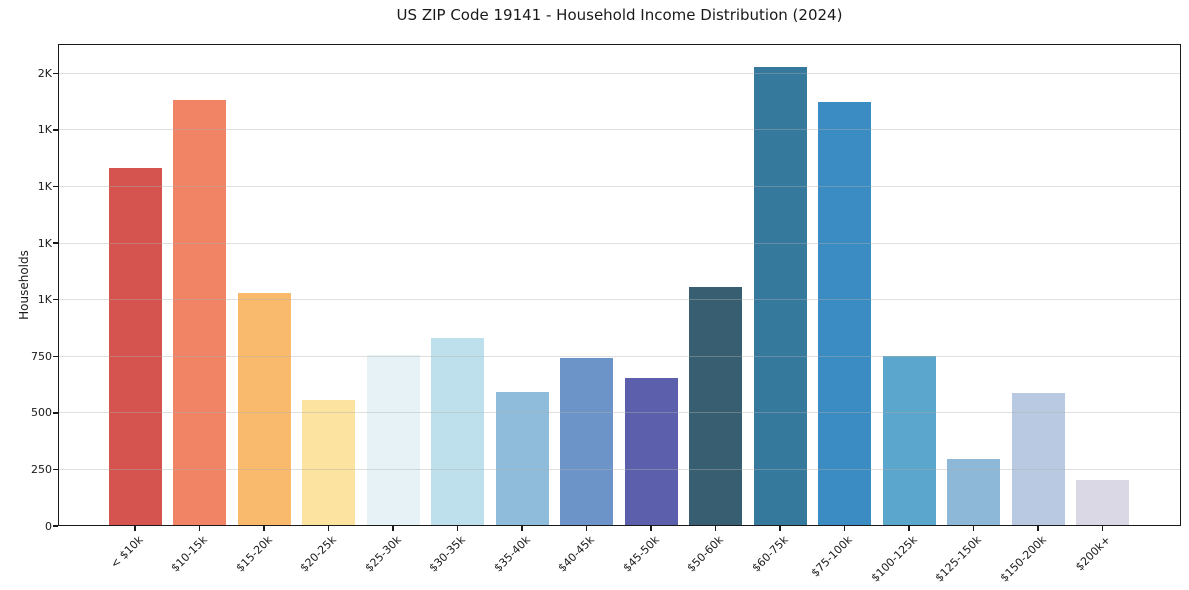  I want to click on y-tick-label: 0, so click(48, 526).